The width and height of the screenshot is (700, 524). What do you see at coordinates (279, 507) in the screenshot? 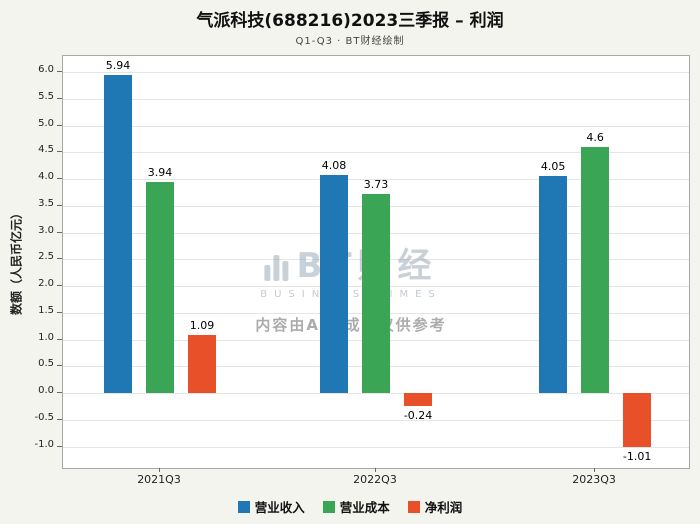
I see `legend-label: 营业收入` at bounding box center [279, 507].